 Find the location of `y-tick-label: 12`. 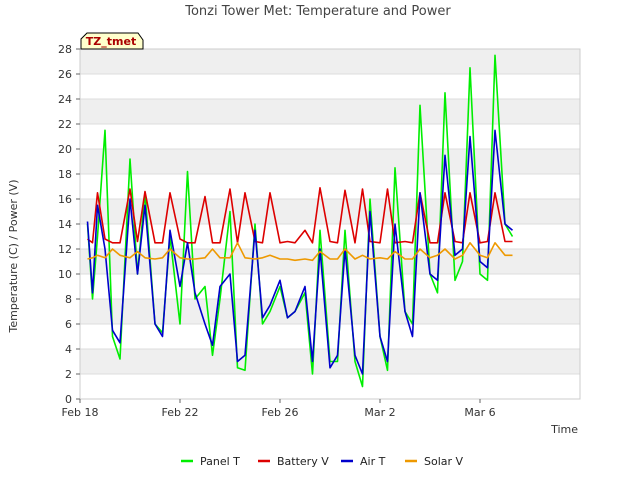

y-tick-label: 12 is located at coordinates (65, 249).